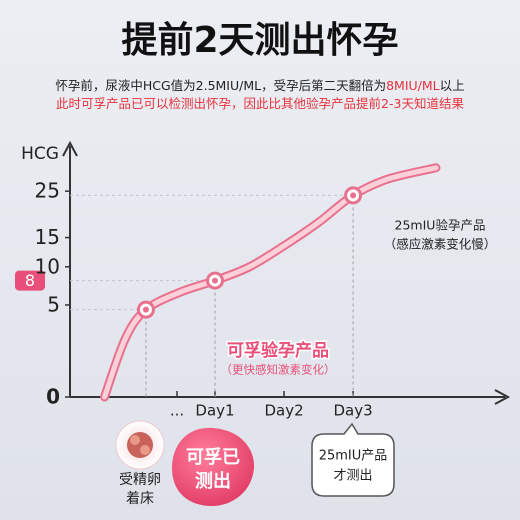  I want to click on subtitle: 此时可孚产品已可以检测出怀孕，因此比其他验孕产品提前2-3天知道结果, so click(260, 103).